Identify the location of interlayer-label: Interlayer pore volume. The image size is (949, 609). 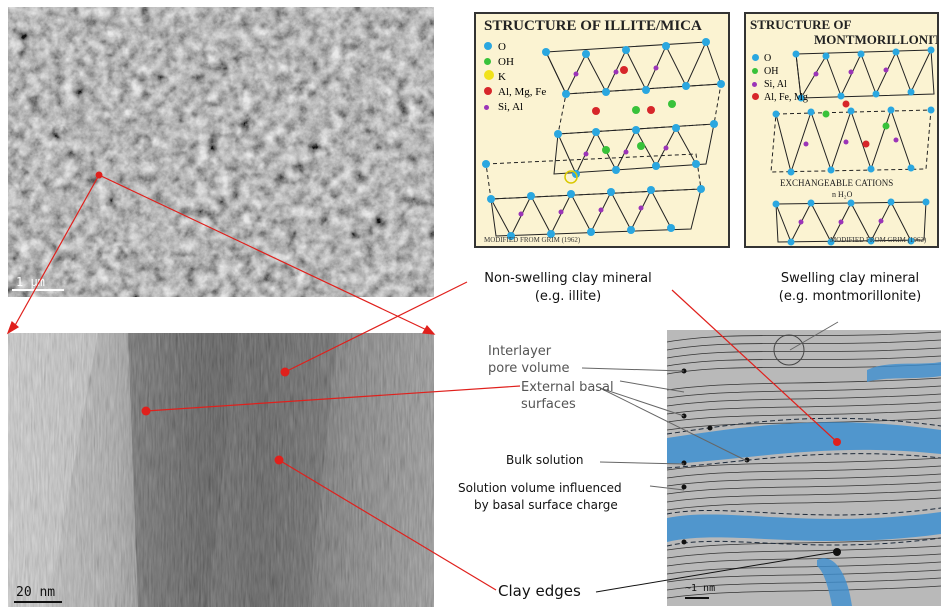
(529, 360).